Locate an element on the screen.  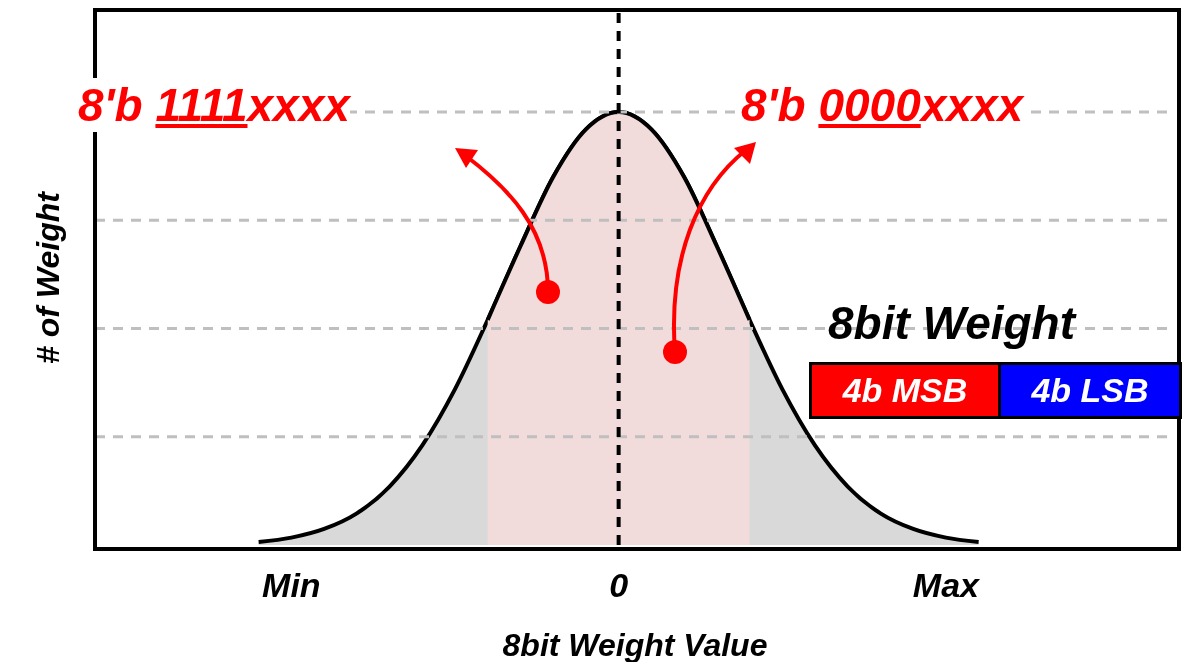
x-tick-label: Max is located at coordinates (947, 585).